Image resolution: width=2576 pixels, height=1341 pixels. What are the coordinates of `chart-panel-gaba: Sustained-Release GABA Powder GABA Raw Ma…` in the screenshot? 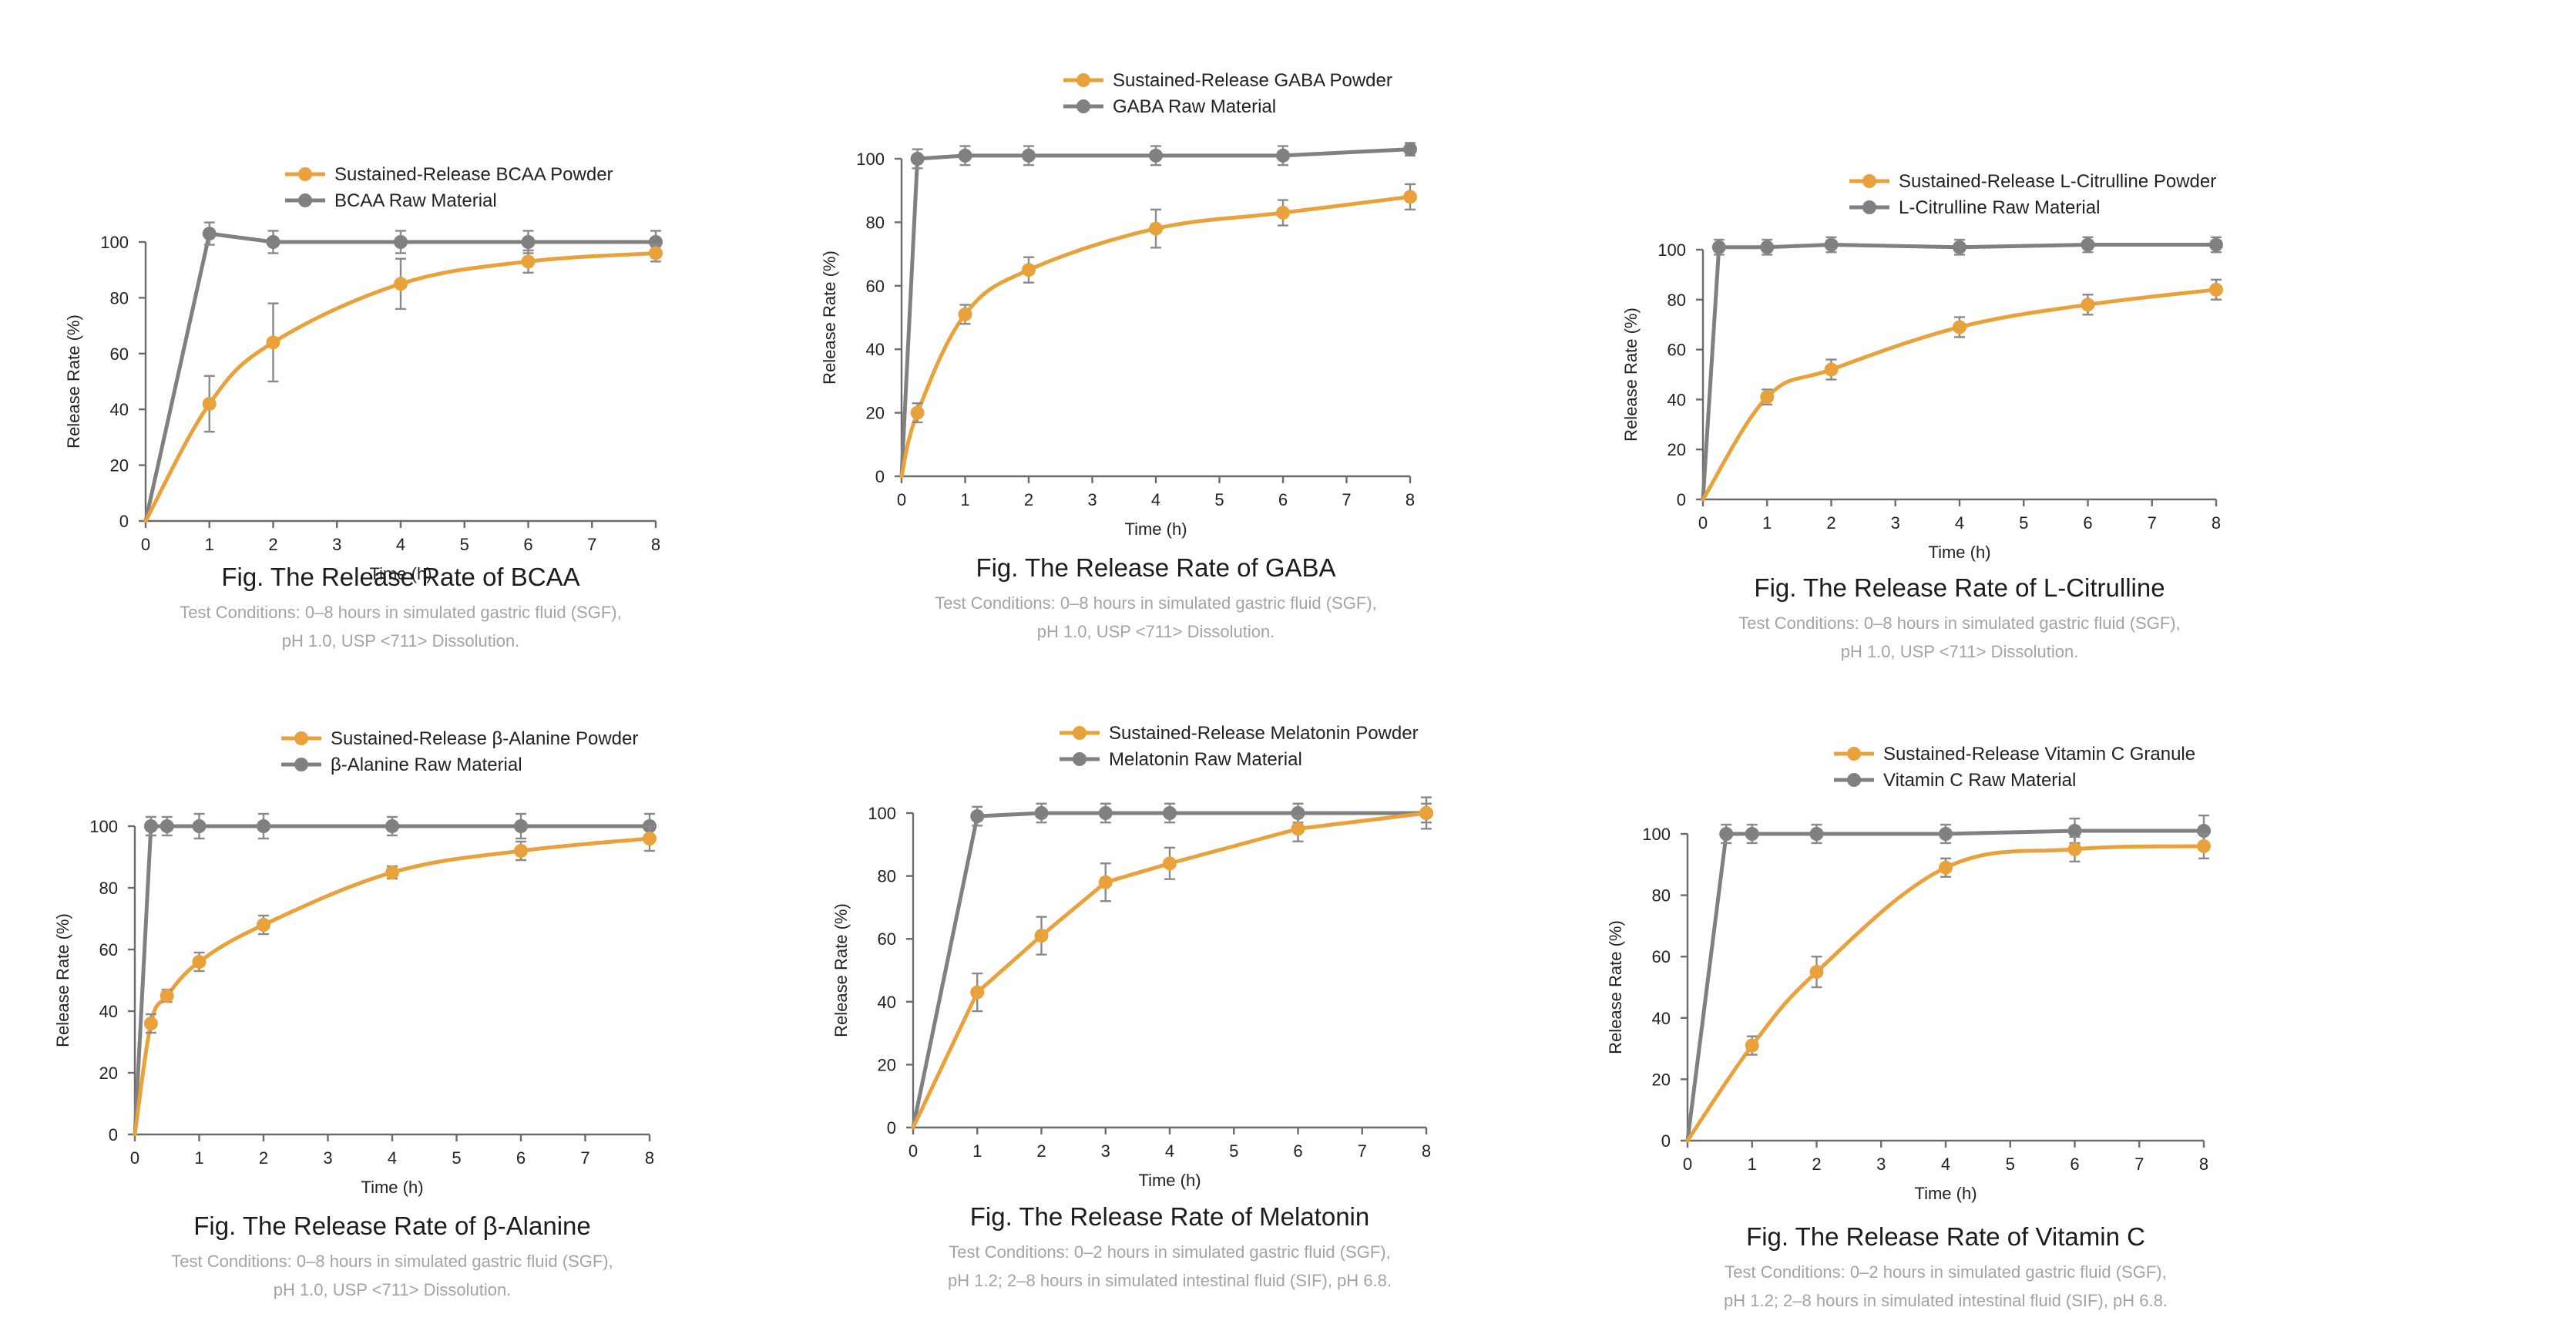 It's located at (1254, 351).